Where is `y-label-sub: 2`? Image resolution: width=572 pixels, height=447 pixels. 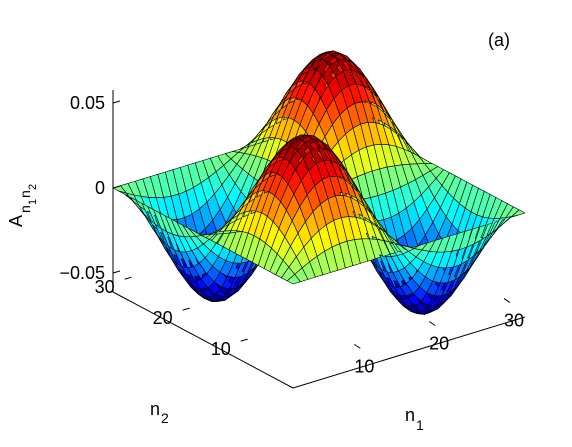
y-label-sub: 2 is located at coordinates (165, 418).